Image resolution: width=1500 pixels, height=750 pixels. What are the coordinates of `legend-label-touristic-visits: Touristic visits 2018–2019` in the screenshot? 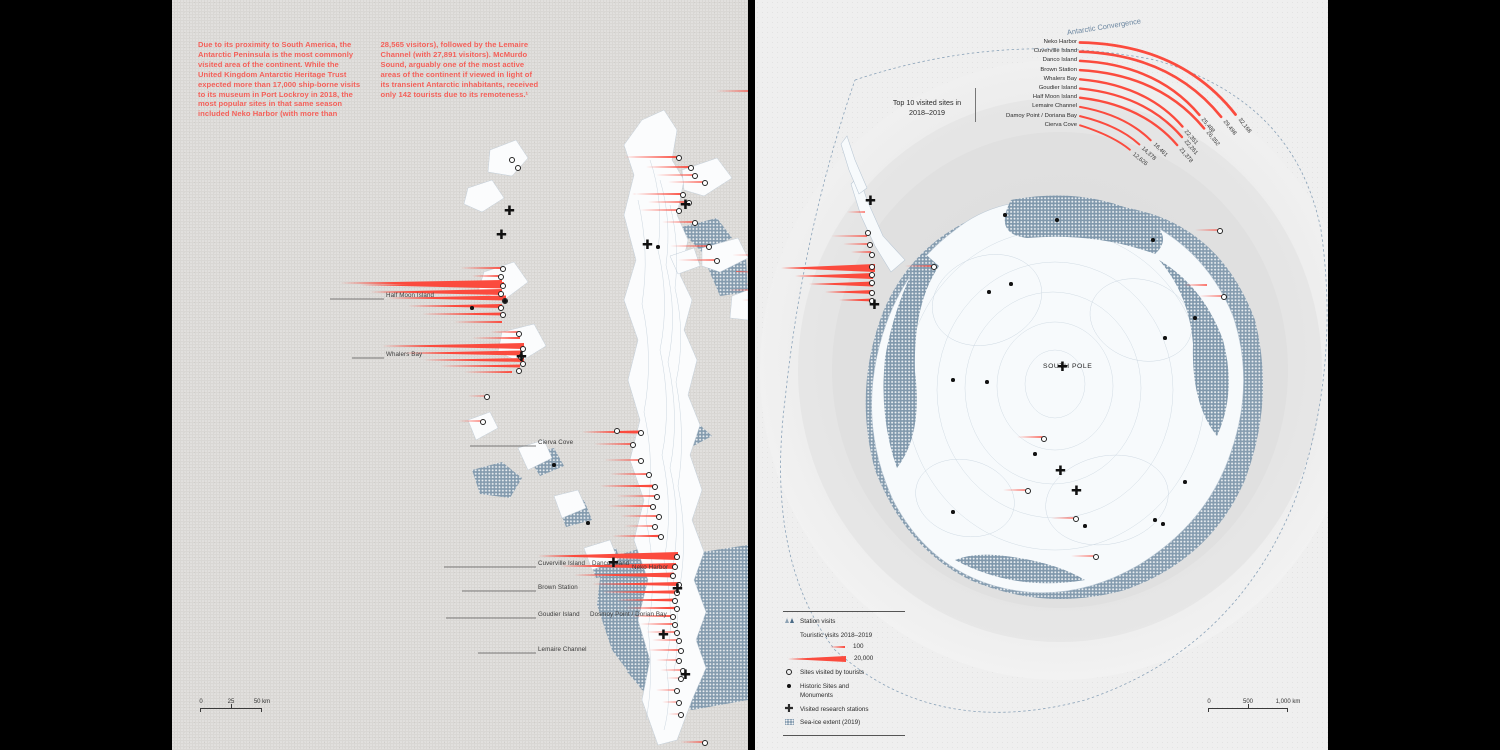 It's located at (836, 635).